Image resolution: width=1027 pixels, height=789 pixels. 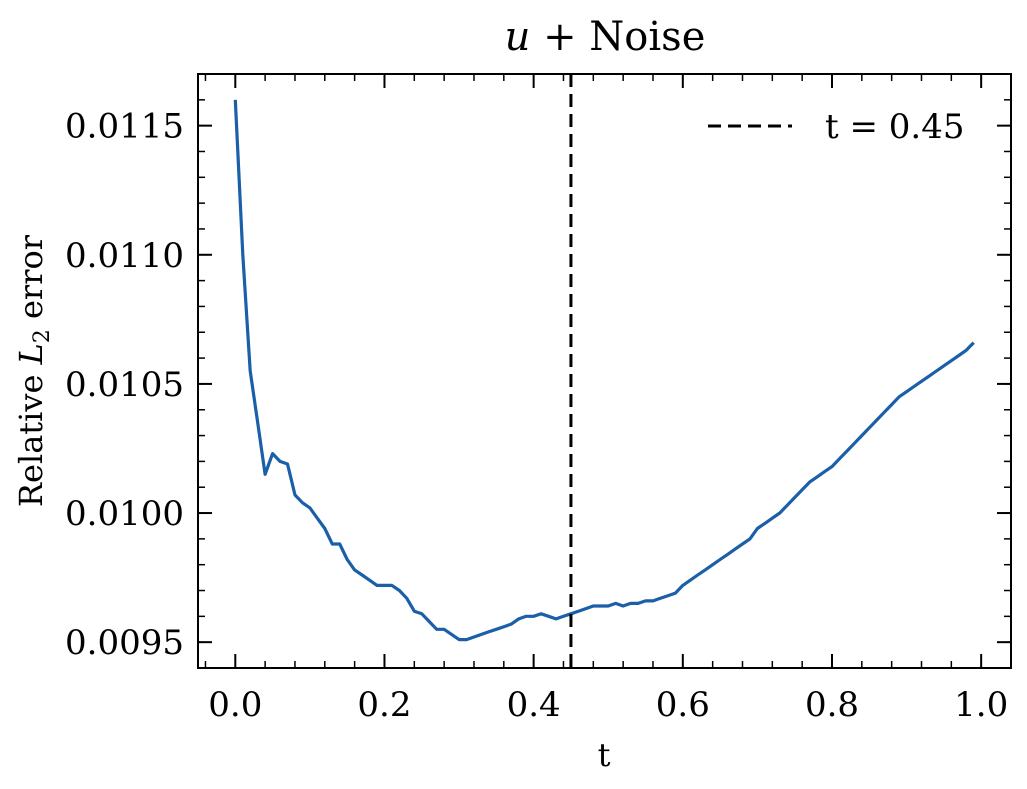 I want to click on x-tick-label: 0.8, so click(x=832, y=705).